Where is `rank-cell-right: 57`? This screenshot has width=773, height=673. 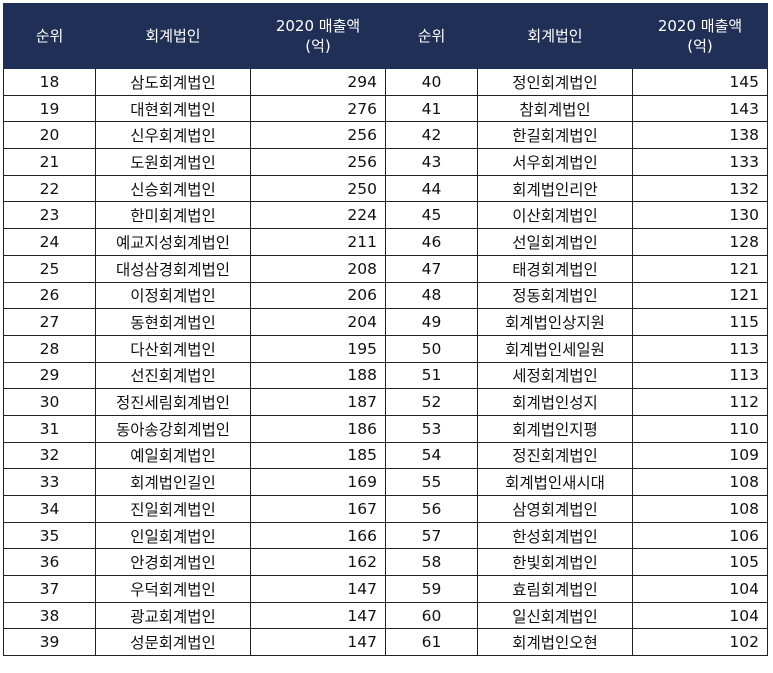
rank-cell-right: 57 is located at coordinates (431, 535).